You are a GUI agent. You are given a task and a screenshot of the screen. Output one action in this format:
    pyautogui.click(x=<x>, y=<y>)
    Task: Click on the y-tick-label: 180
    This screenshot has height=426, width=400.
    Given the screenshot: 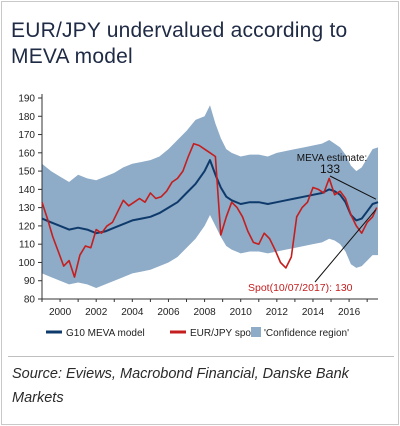 What is the action you would take?
    pyautogui.click(x=26, y=117)
    